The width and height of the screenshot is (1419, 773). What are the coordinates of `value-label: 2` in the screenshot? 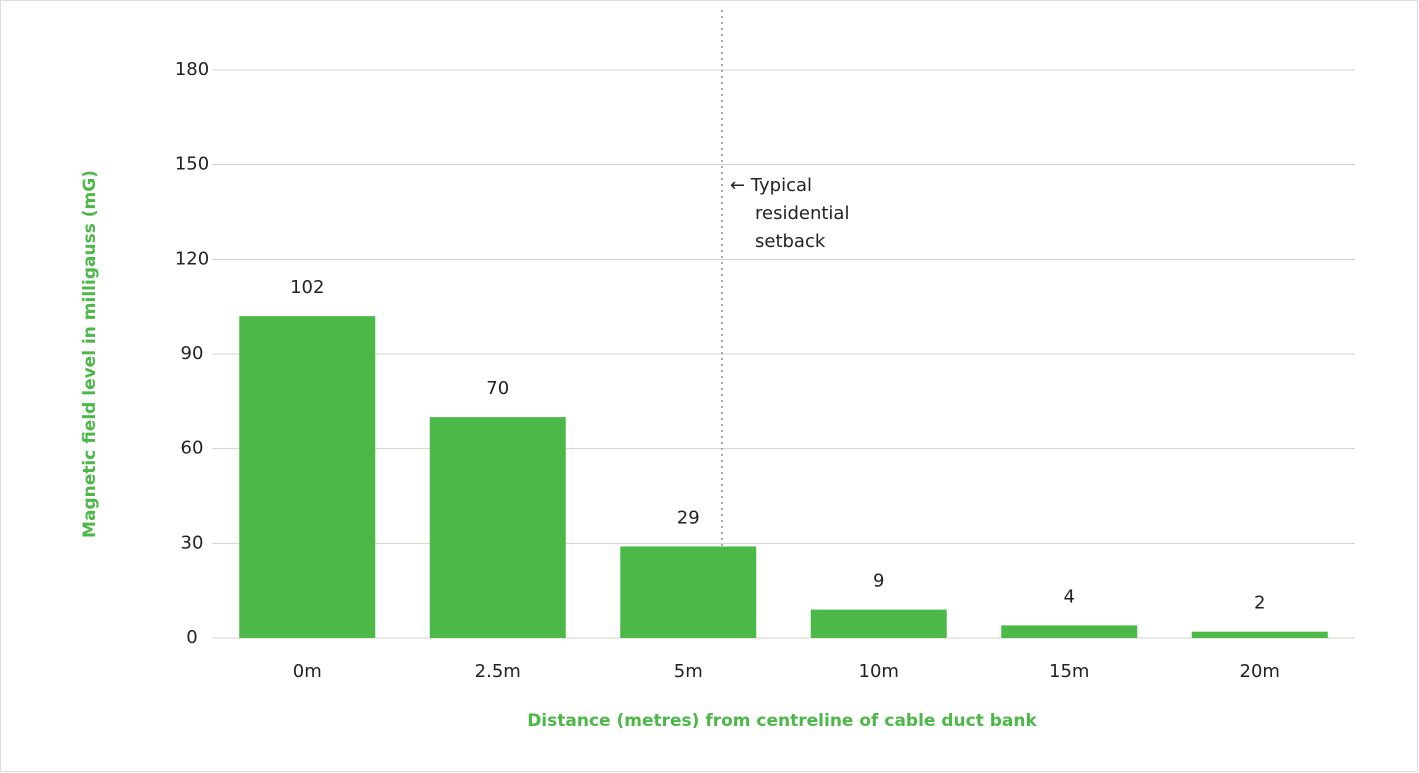 It's located at (1259, 603).